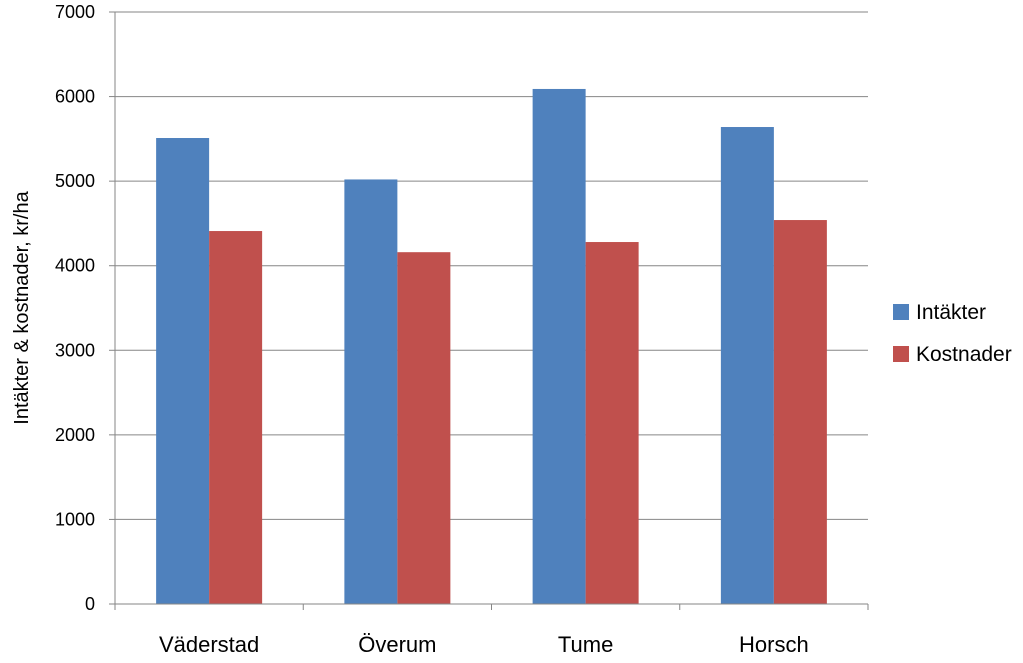  I want to click on x-category-label: Väderstad, so click(209, 644).